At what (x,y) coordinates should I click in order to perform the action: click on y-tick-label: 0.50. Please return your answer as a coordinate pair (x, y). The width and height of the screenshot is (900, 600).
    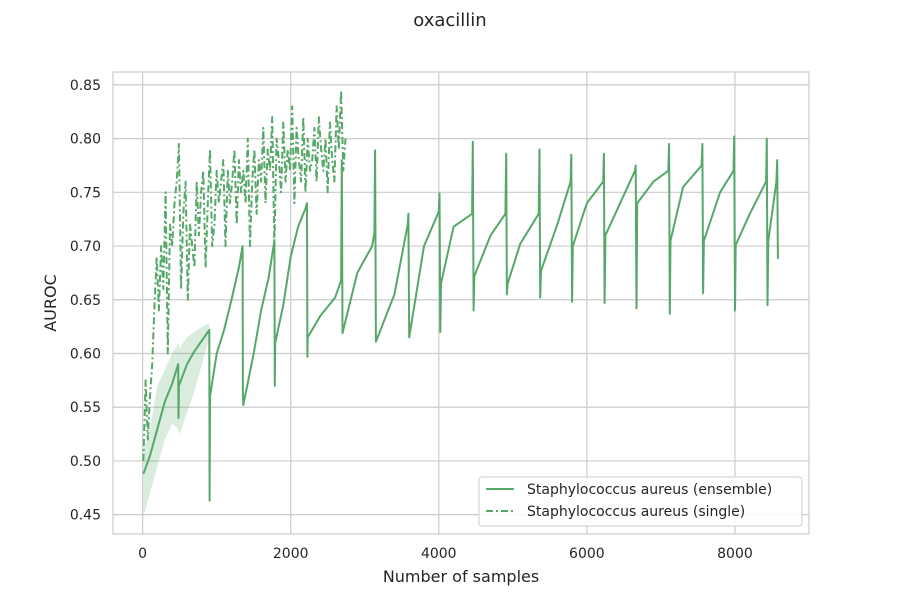
    Looking at the image, I should click on (85, 462).